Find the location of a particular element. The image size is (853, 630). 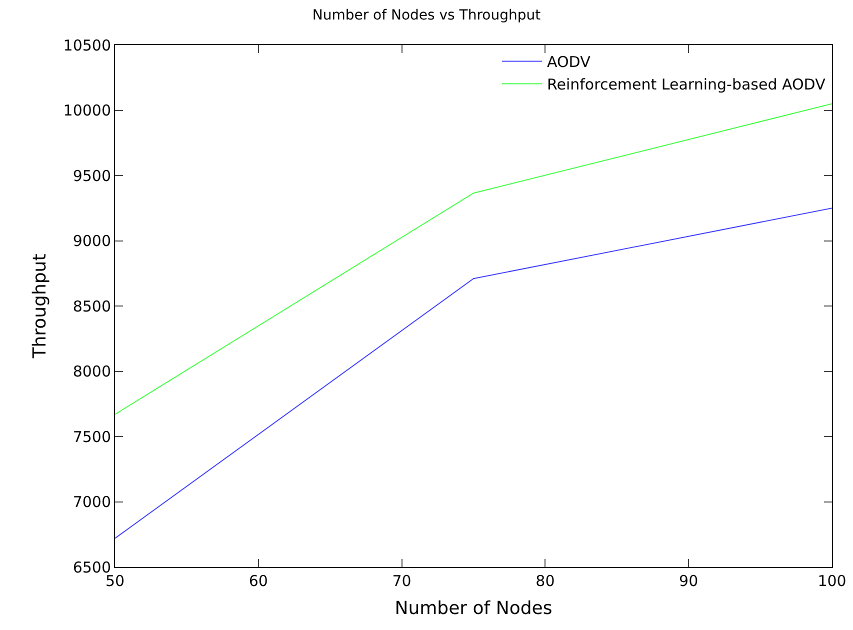

y-tick-label: 8500 is located at coordinates (91, 306).